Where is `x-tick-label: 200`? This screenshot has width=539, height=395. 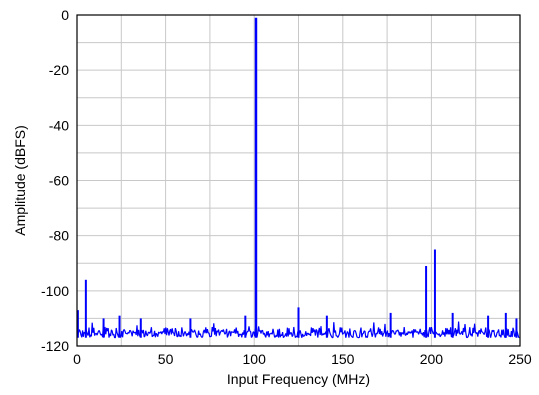 x-tick-label: 200 is located at coordinates (432, 359).